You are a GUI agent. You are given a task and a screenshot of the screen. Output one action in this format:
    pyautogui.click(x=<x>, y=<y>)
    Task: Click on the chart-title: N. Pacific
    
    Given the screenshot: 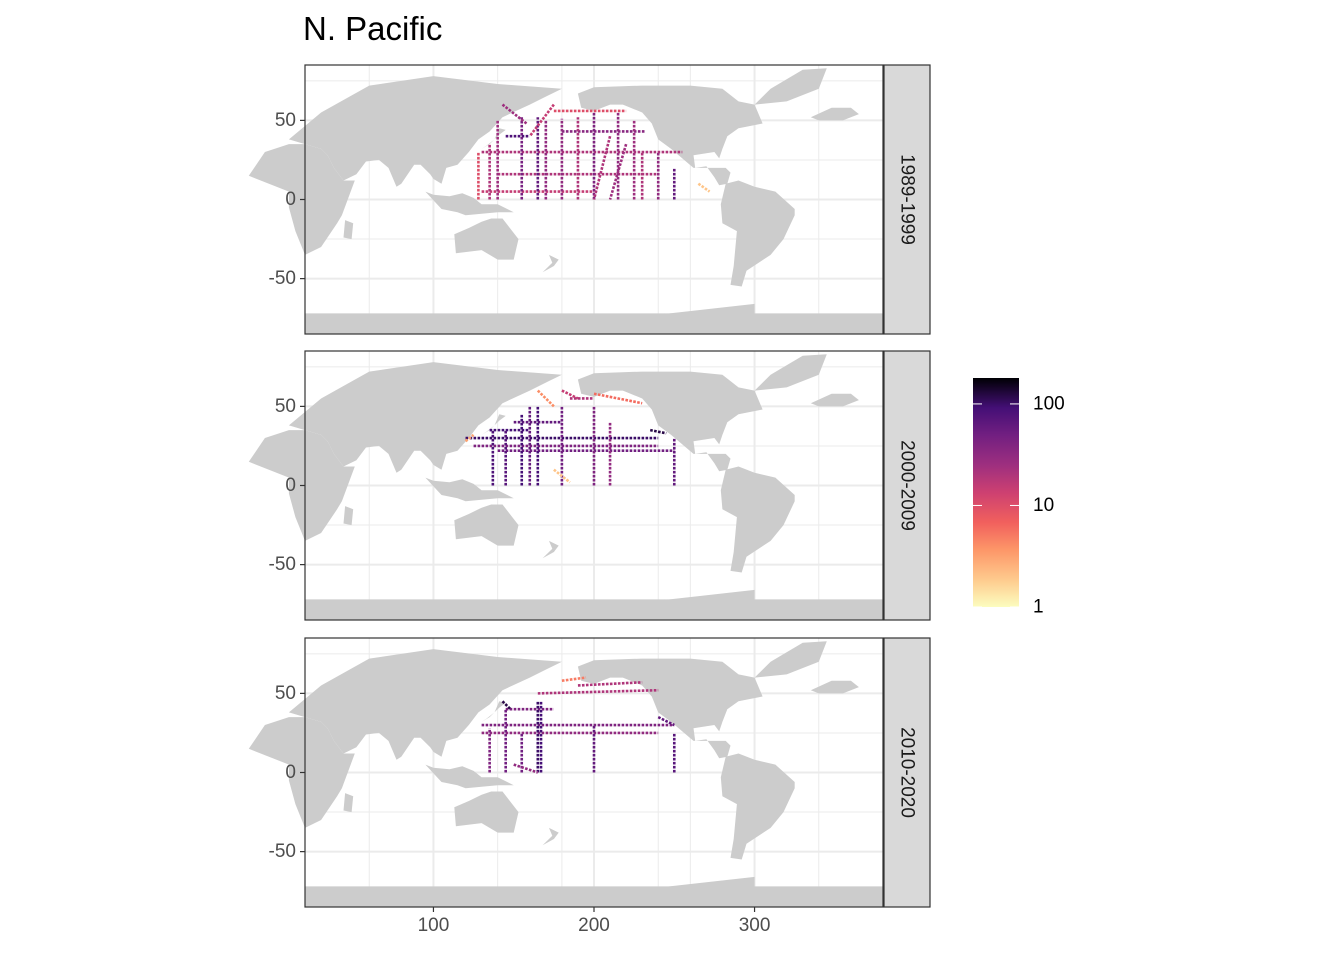 What is the action you would take?
    pyautogui.click(x=372, y=28)
    